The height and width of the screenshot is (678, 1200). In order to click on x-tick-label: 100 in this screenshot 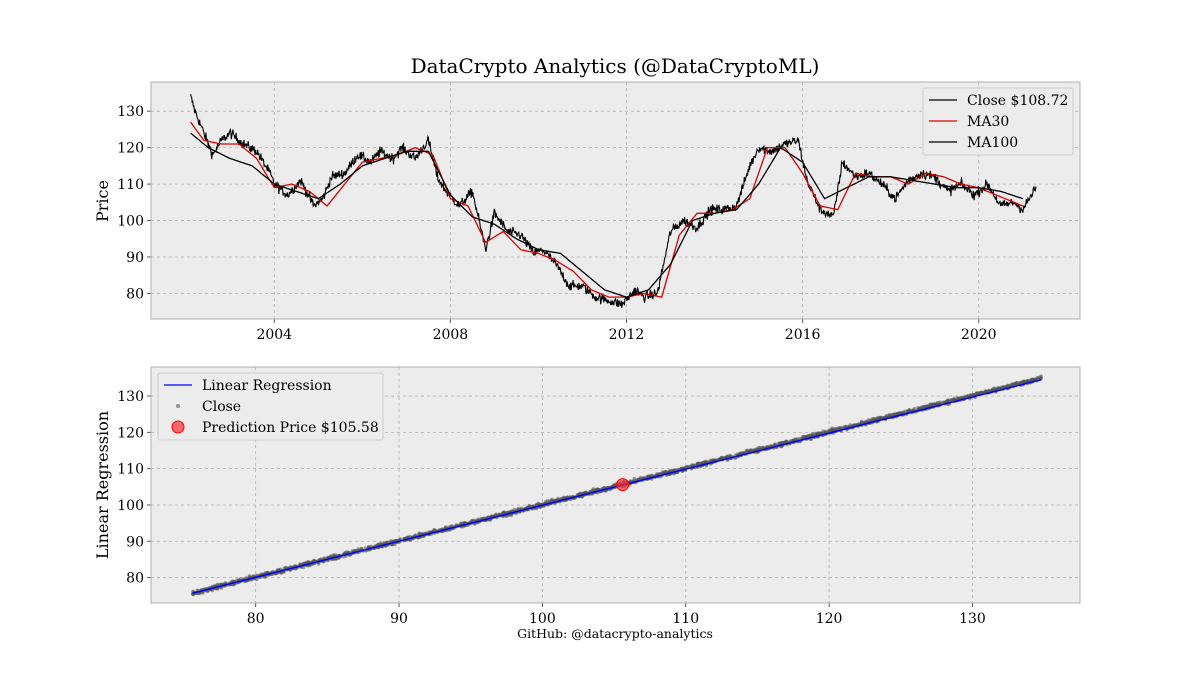, I will do `click(542, 619)`.